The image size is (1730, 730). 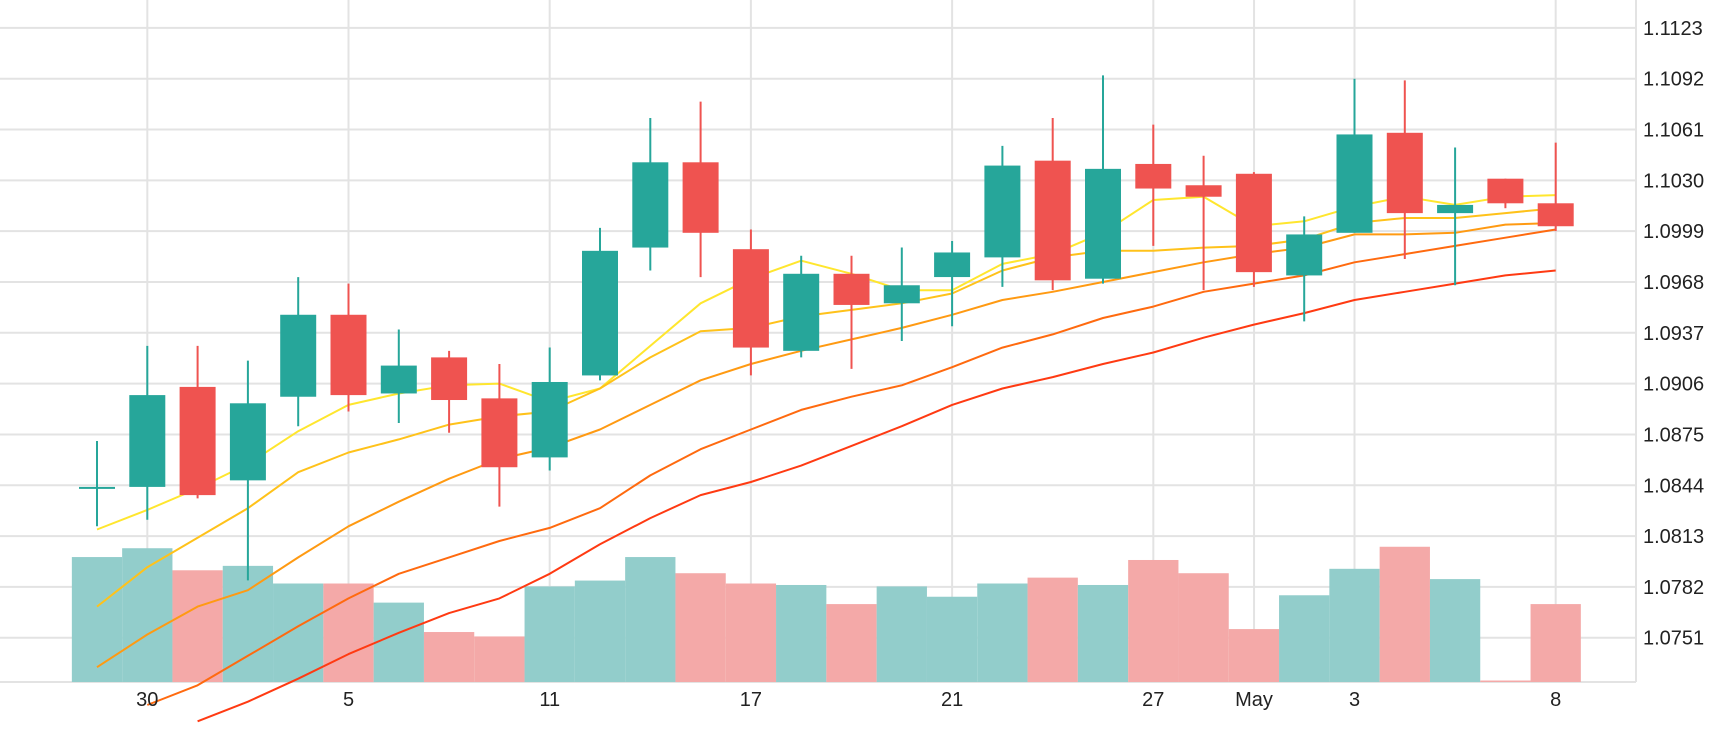 What do you see at coordinates (751, 700) in the screenshot?
I see `x-tick-label: 17` at bounding box center [751, 700].